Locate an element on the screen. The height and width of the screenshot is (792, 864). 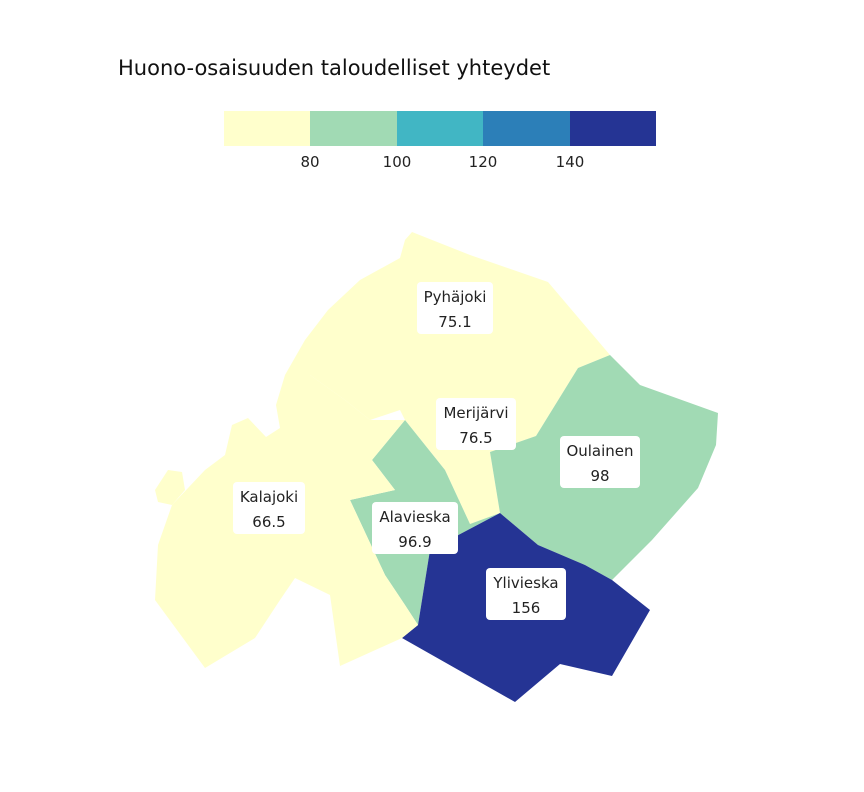
region-value-label: 96.9 is located at coordinates (414, 542).